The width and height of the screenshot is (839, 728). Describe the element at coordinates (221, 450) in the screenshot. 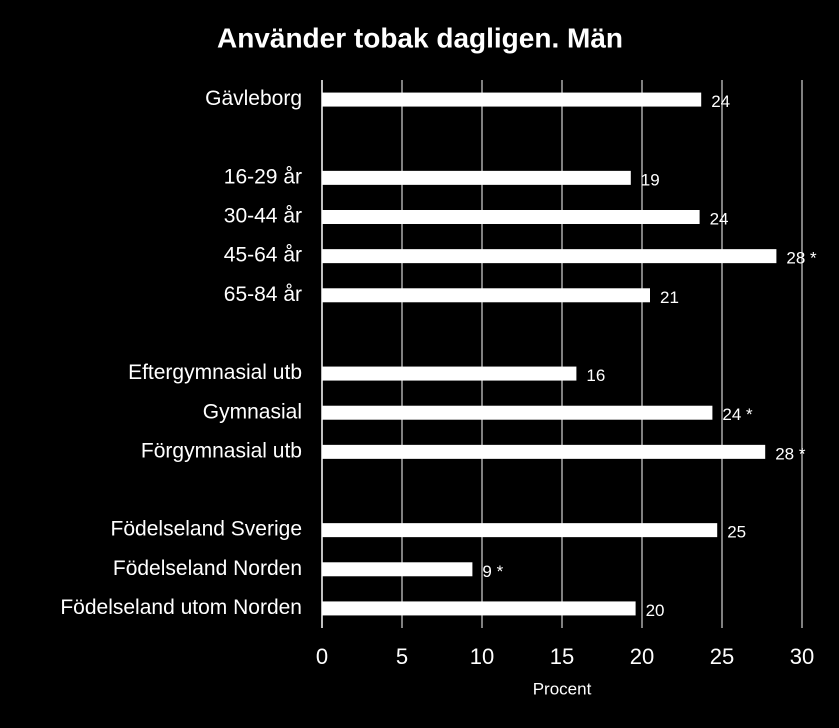

I see `y-tick-label: Förgymnasial utb` at that location.